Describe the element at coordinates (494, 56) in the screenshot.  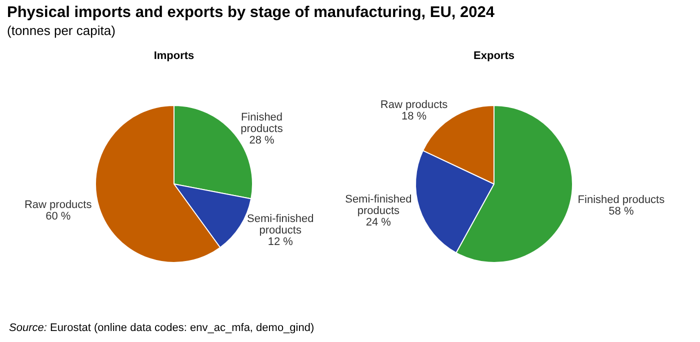
I see `chart-title: Exports` at that location.